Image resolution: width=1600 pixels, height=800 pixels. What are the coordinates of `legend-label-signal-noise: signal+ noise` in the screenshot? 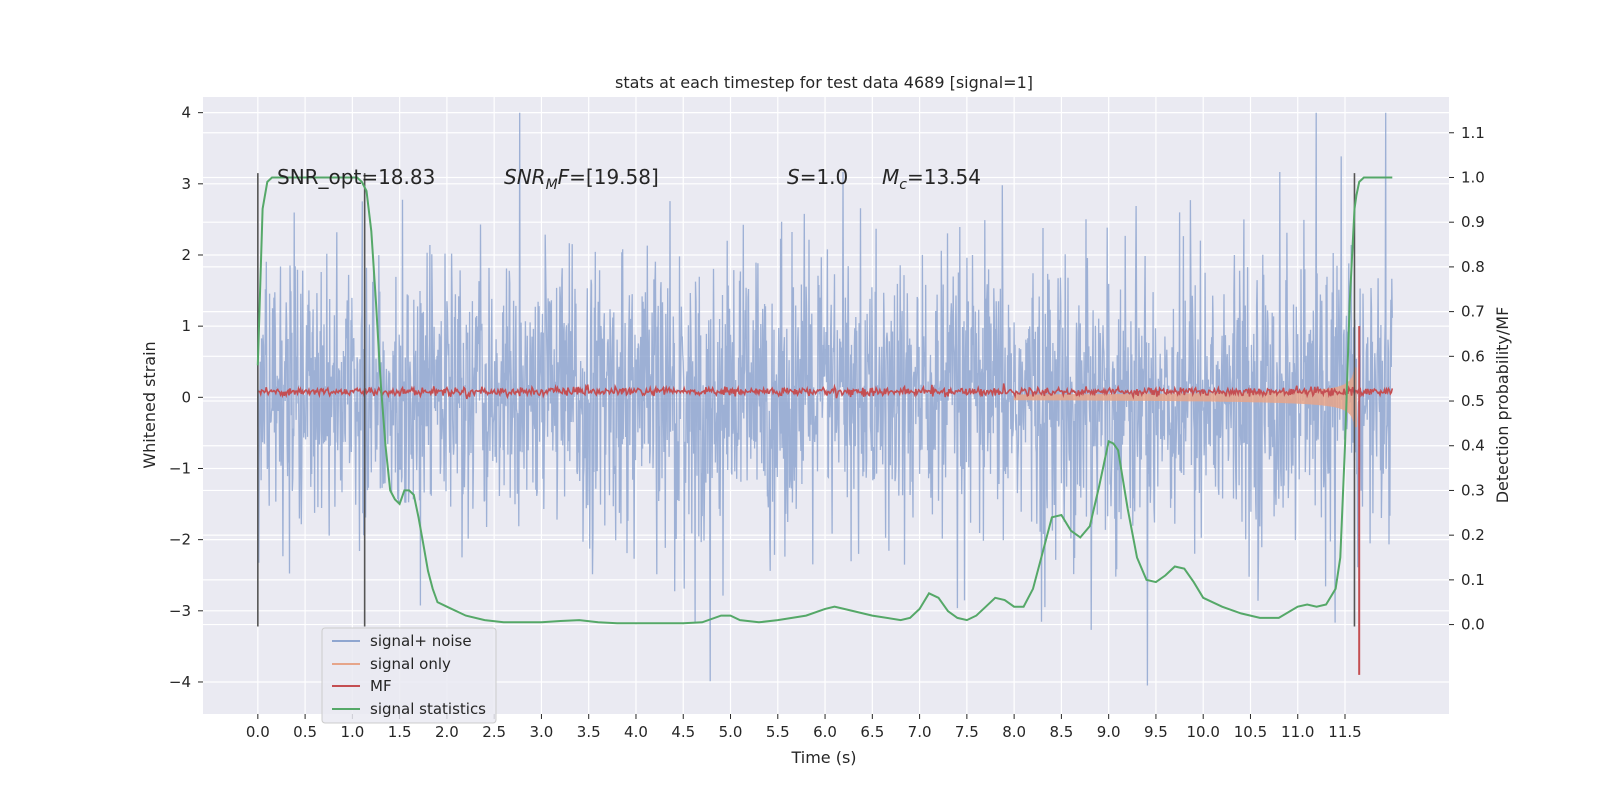 It's located at (421, 641).